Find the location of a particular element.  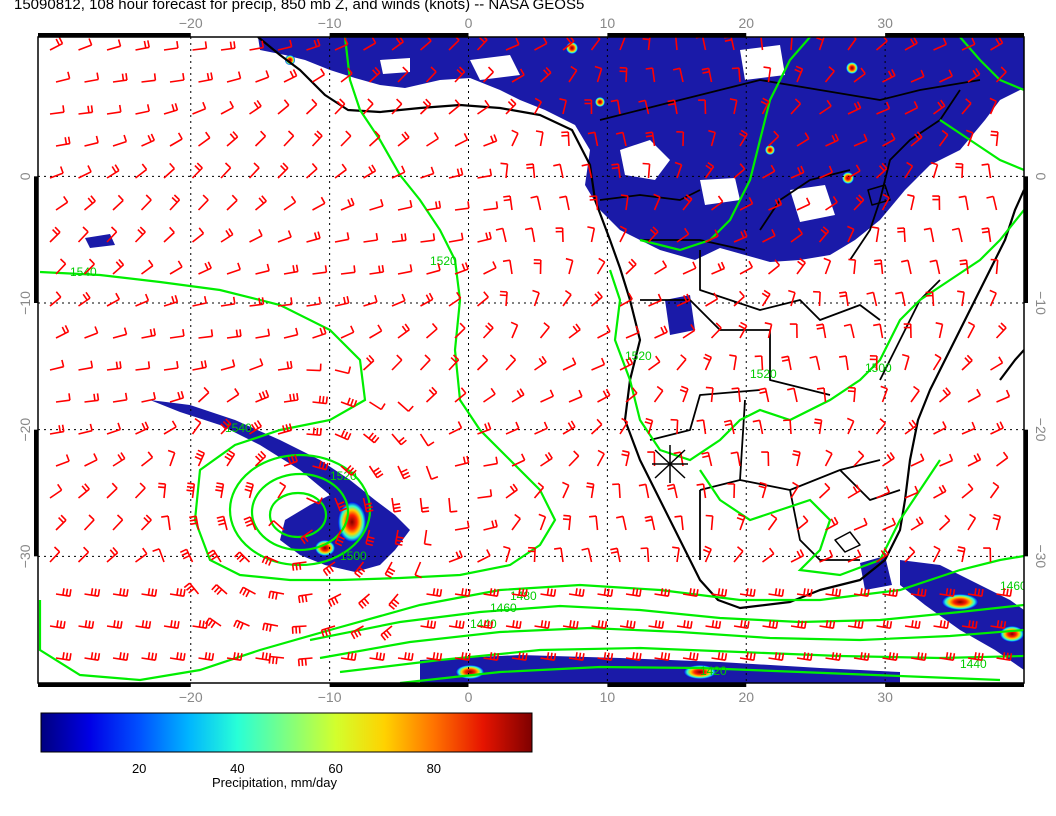

lat-label-left-2: −20 is located at coordinates (25, 430).